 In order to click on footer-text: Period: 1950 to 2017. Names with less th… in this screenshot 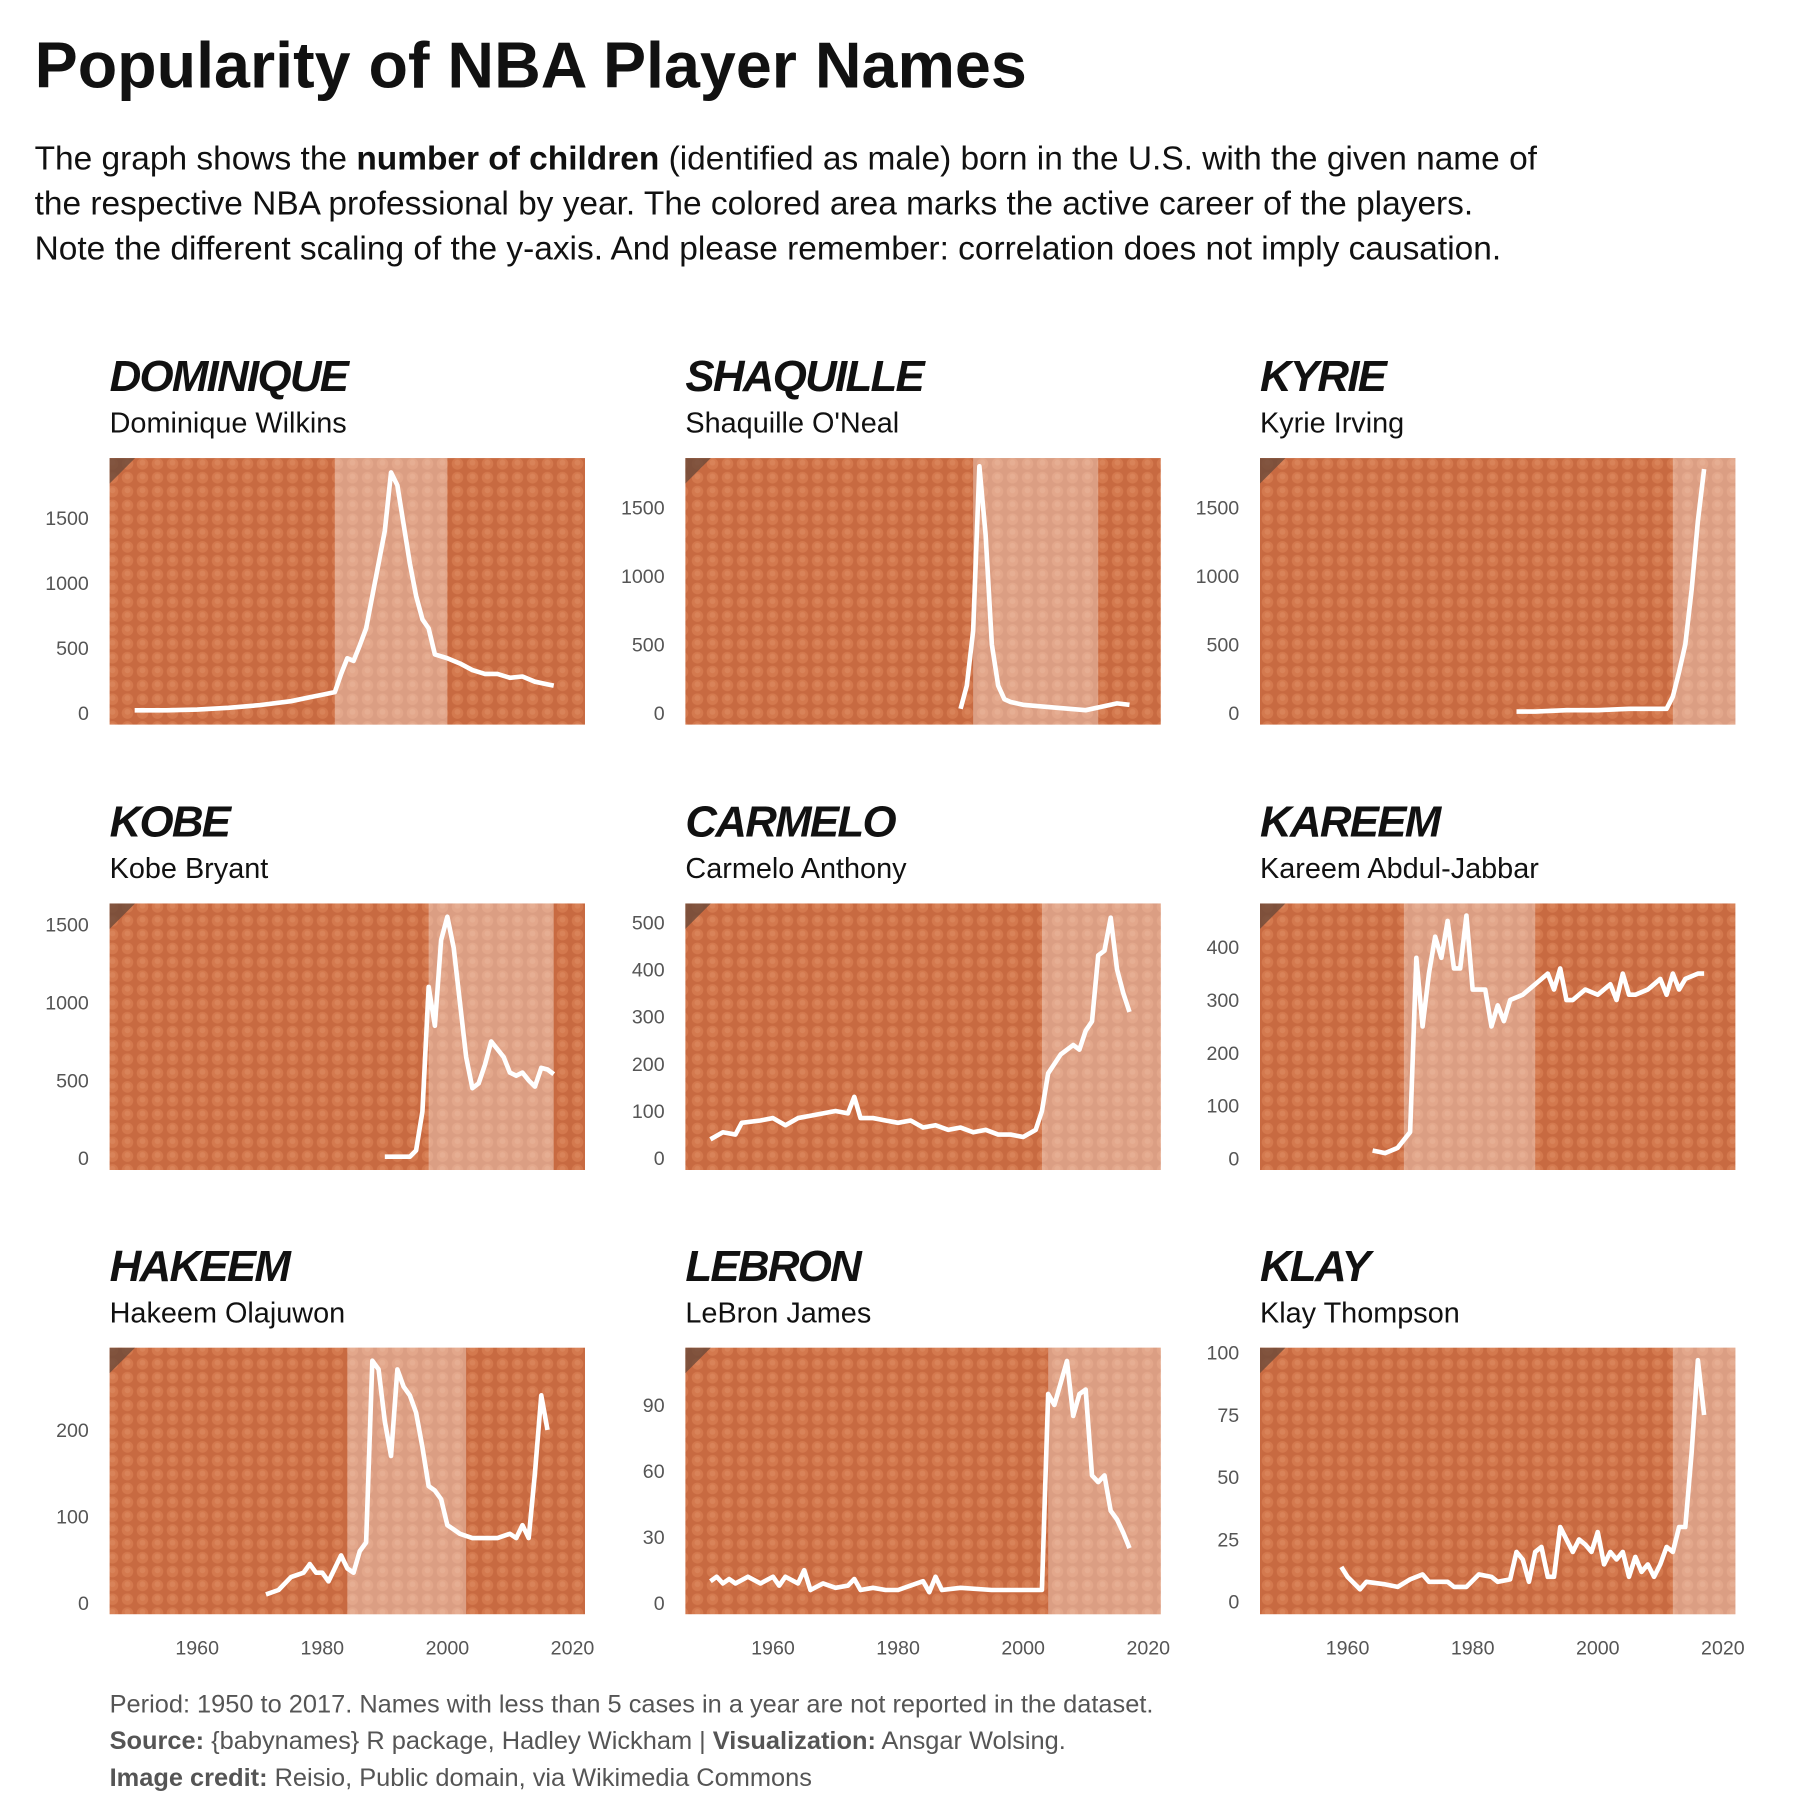, I will do `click(632, 1704)`.